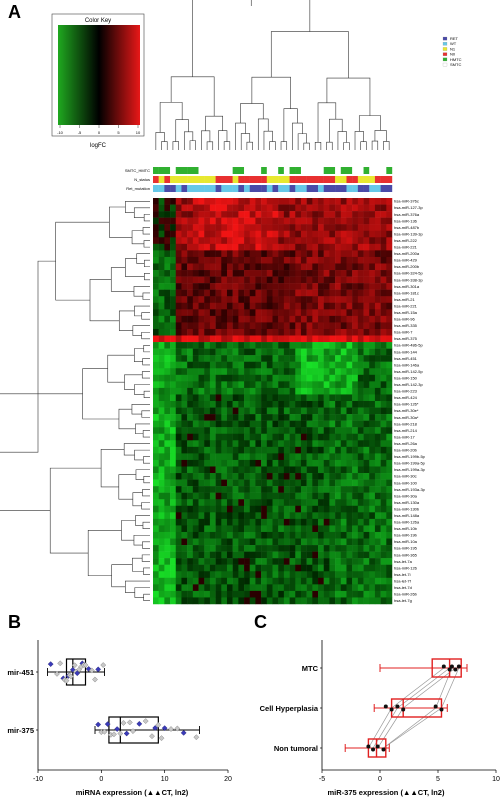 The height and width of the screenshot is (811, 500). What do you see at coordinates (406, 541) in the screenshot?
I see `heatmap-row-label: hsa-miR-10a` at bounding box center [406, 541].